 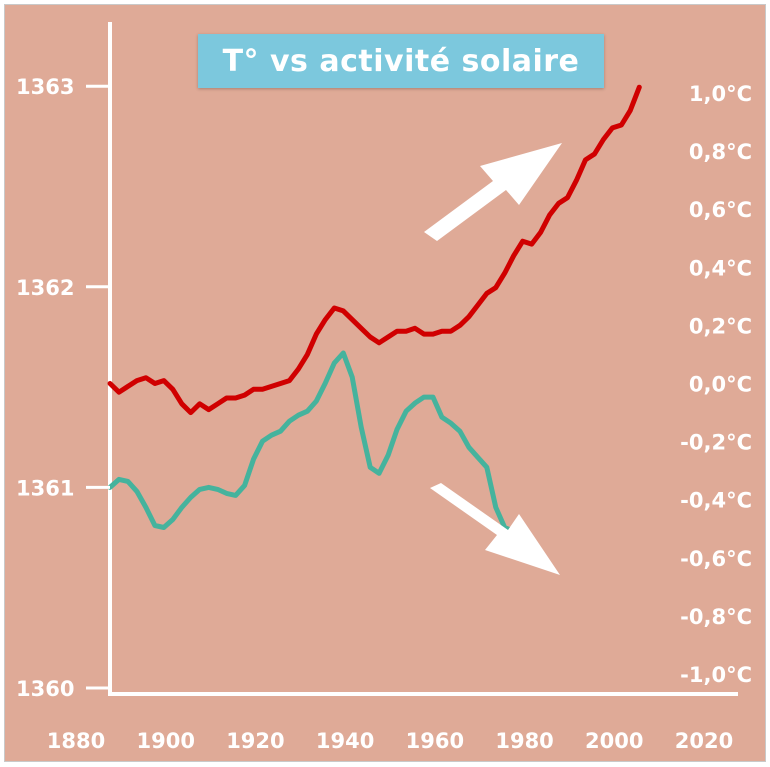 I want to click on x-tick-label: 1900, so click(x=165, y=741).